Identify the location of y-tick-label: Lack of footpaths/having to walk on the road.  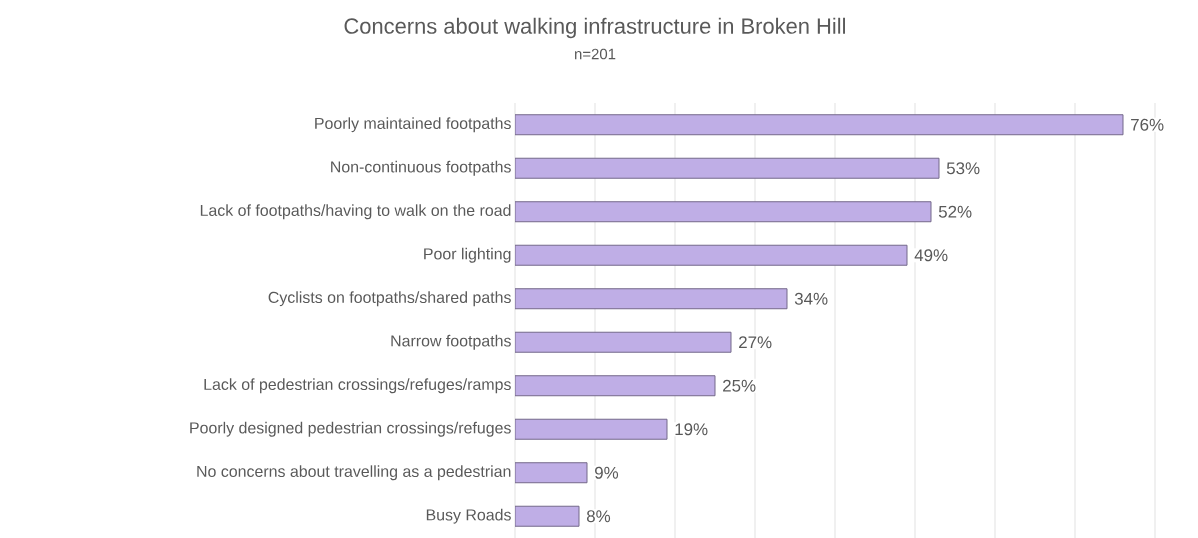
(355, 212).